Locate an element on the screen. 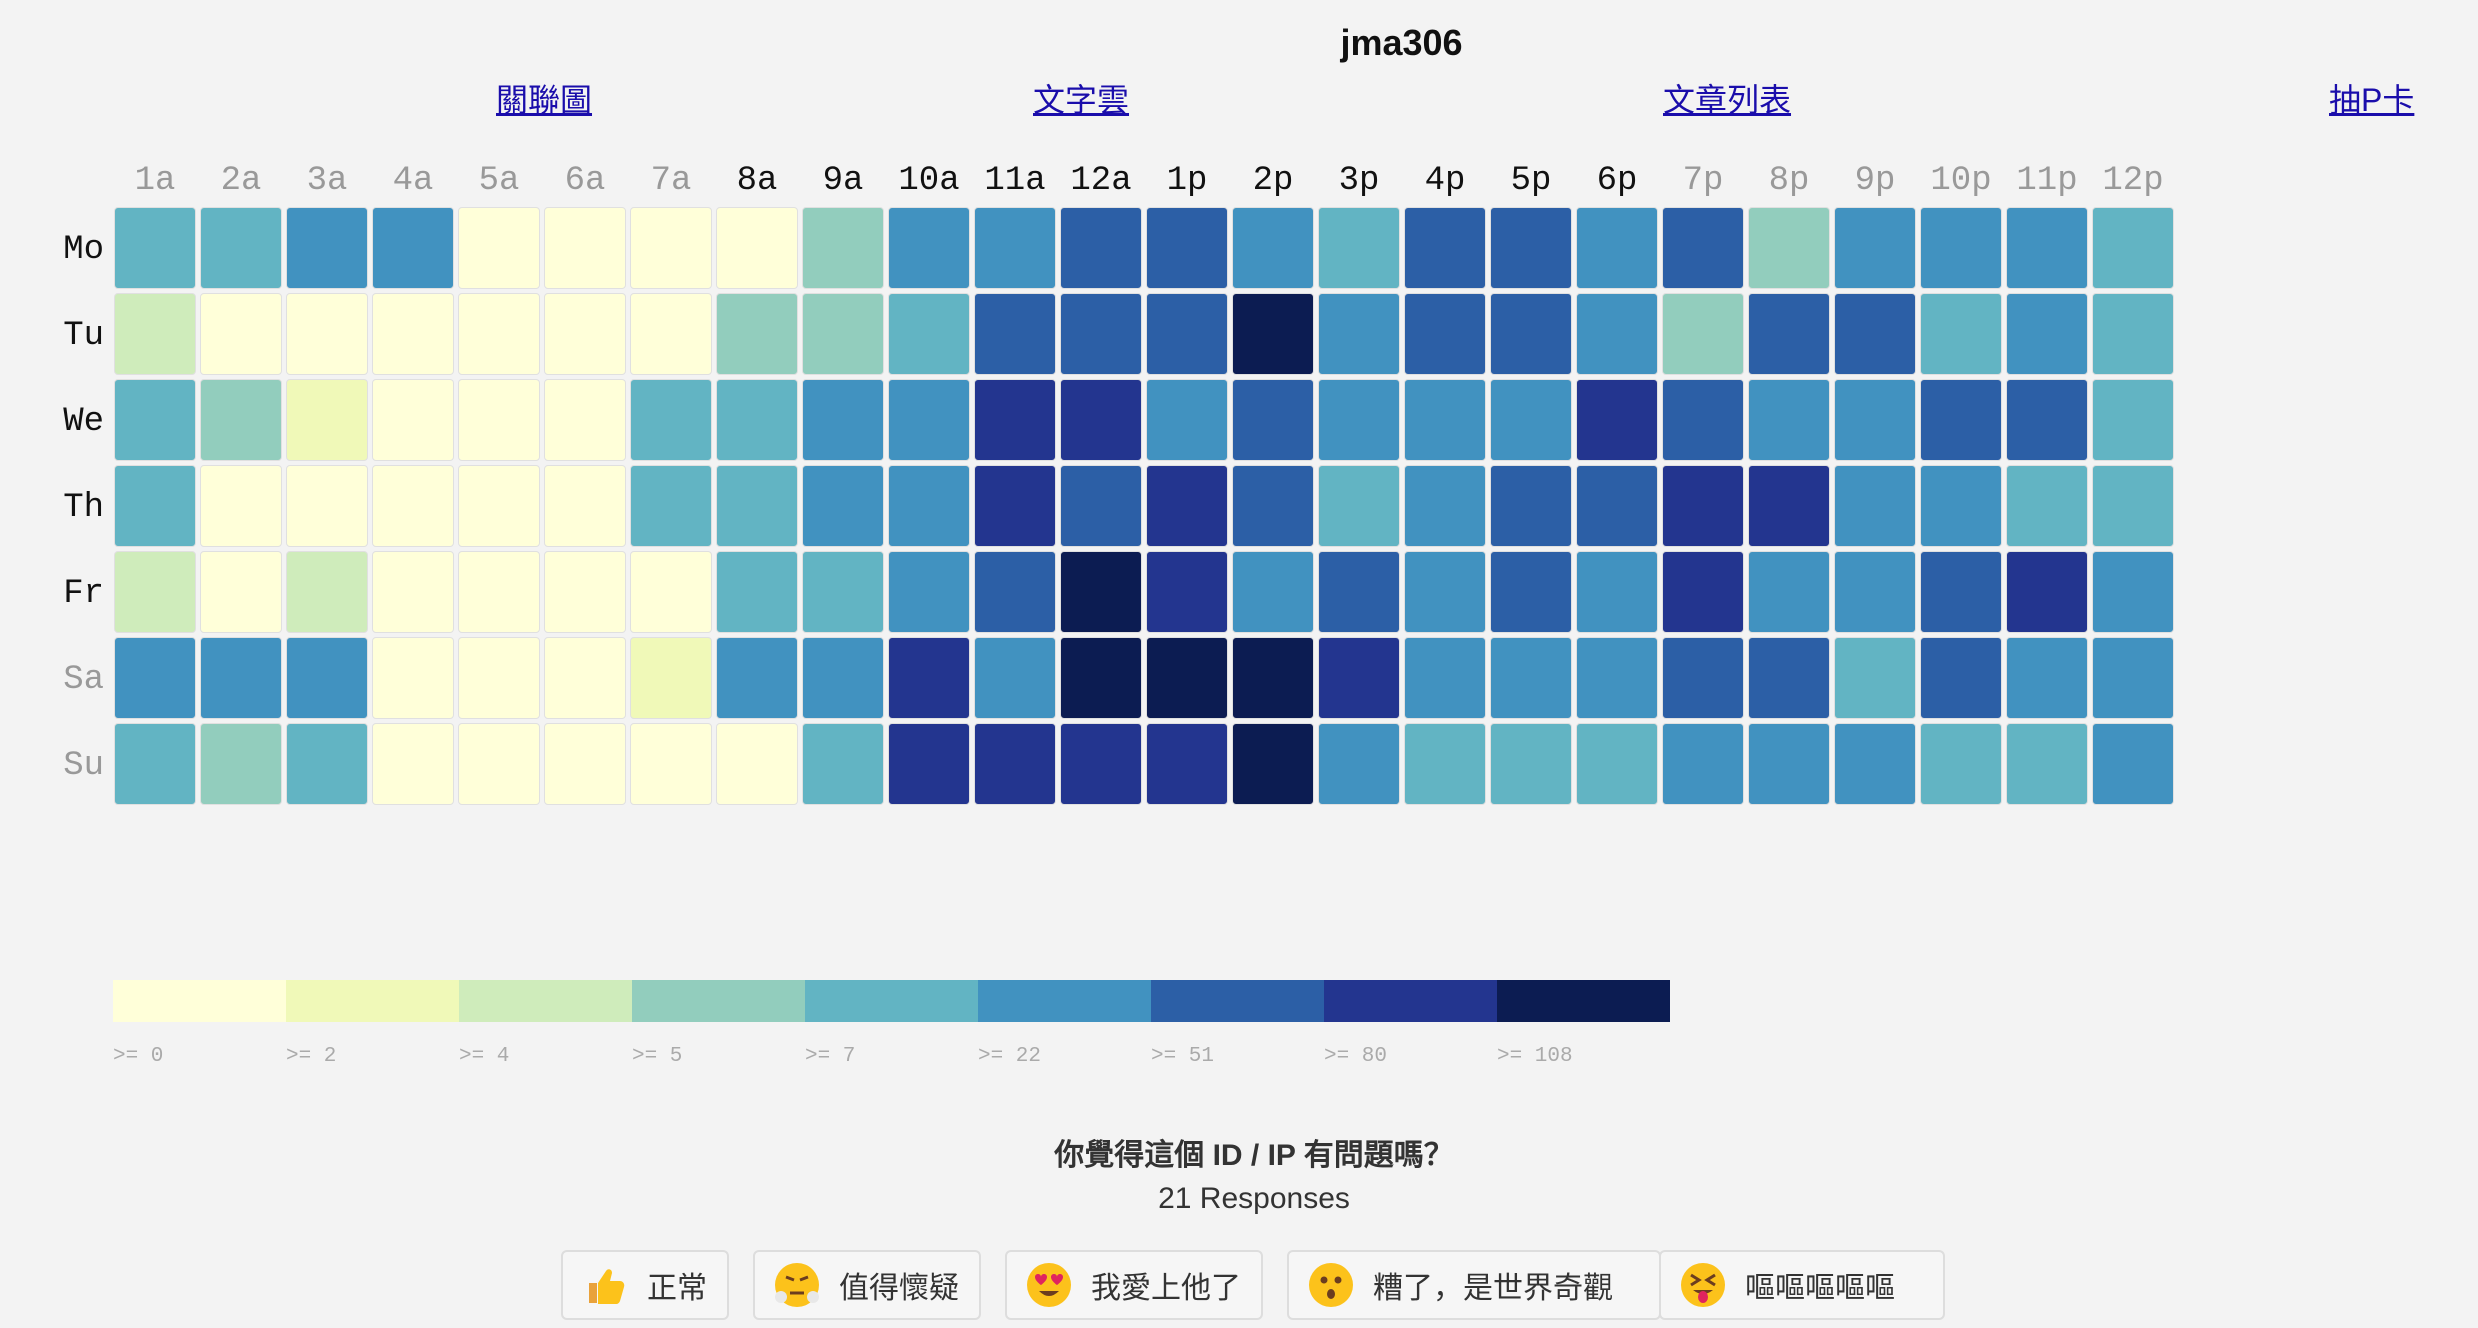  reaction-suspicious-button: 值得懷疑 is located at coordinates (867, 1285).